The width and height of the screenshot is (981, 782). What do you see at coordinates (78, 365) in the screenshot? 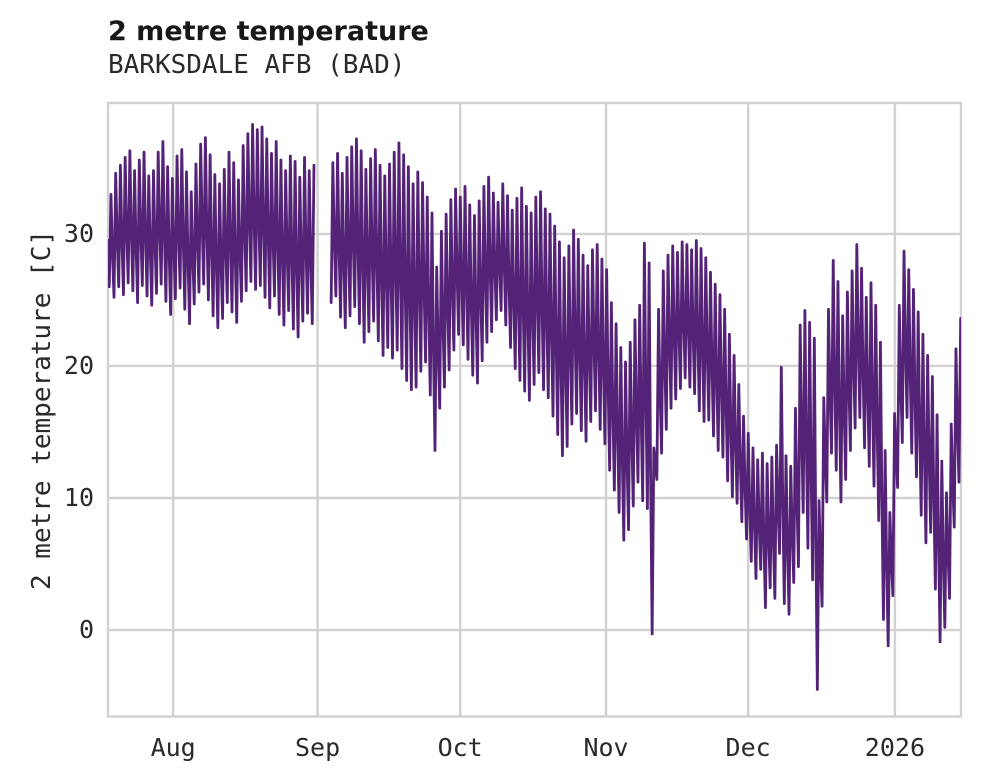
I see `y-tick-label-20: 20` at bounding box center [78, 365].